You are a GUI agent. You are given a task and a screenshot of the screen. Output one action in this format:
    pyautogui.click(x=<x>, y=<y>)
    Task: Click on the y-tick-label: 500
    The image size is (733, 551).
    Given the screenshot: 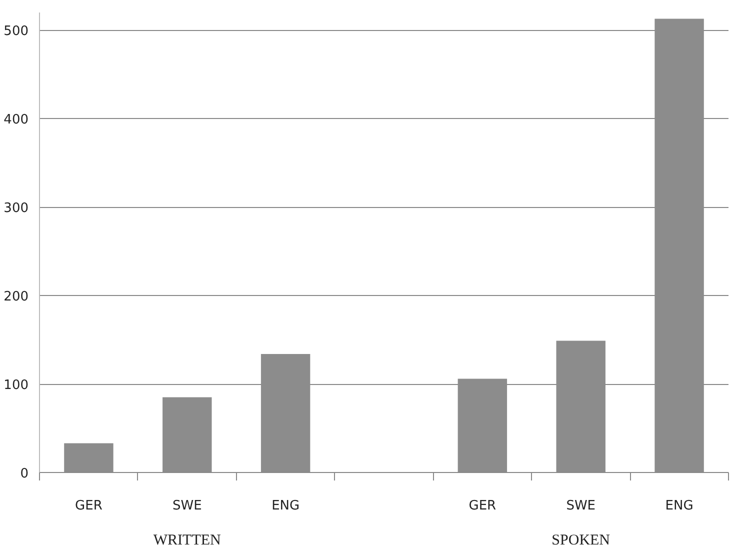 What is the action you would take?
    pyautogui.click(x=16, y=32)
    